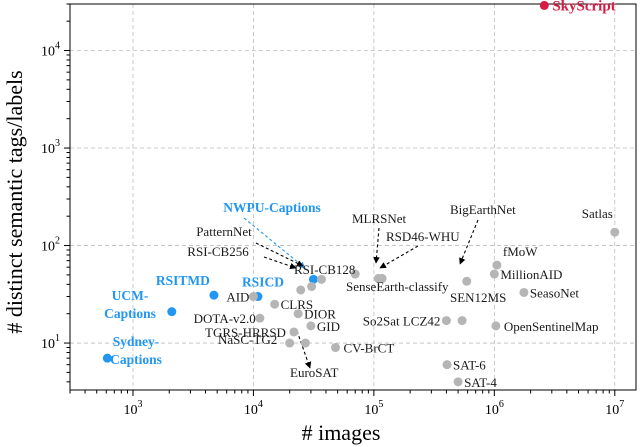 The width and height of the screenshot is (640, 447). What do you see at coordinates (301, 290) in the screenshot?
I see `point-rsi-cb256` at bounding box center [301, 290].